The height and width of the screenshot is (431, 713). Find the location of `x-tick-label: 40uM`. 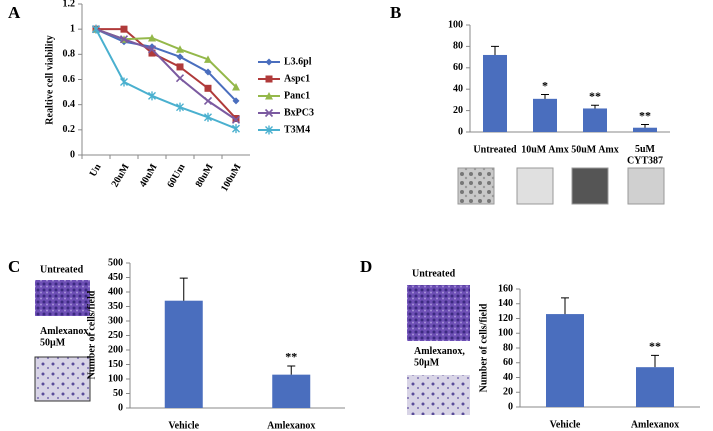

x-tick-label: 40uM is located at coordinates (149, 176).